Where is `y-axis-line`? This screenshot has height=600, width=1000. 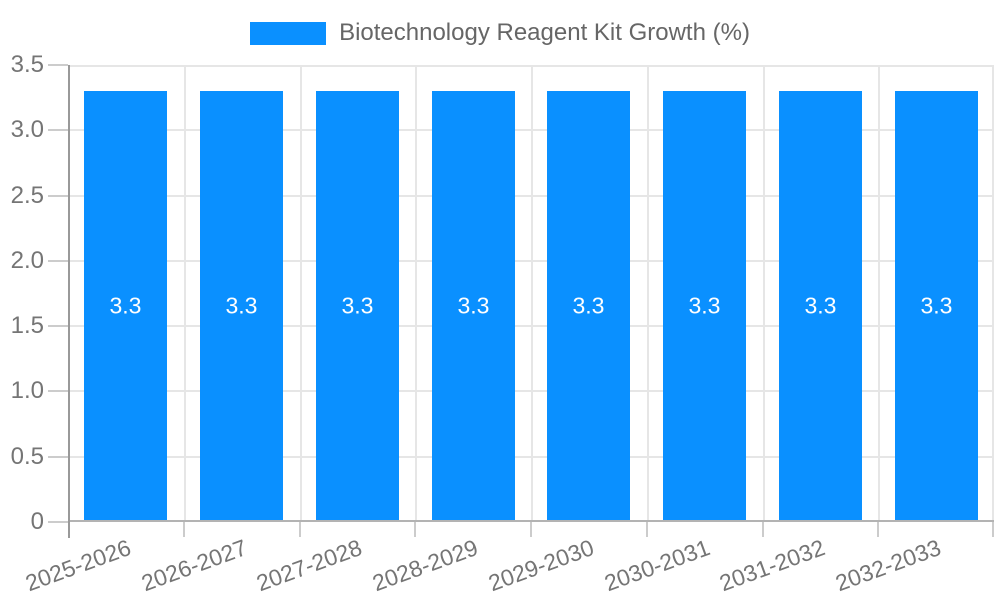
y-axis-line is located at coordinates (69, 301).